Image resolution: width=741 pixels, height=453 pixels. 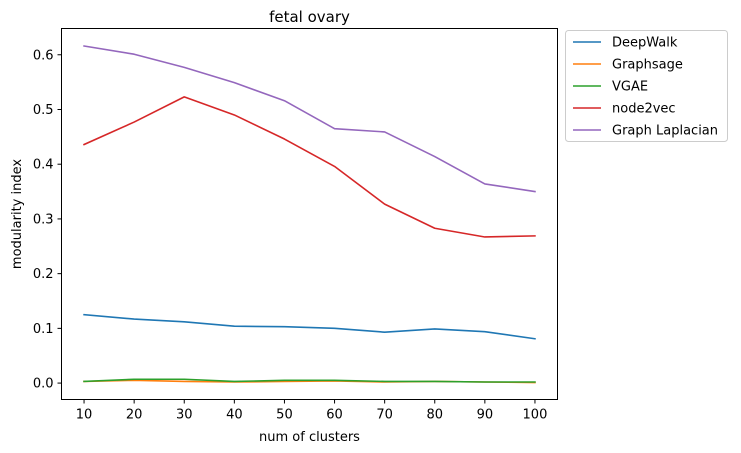 I want to click on legend-label-graph-laplacian: Graph Laplacian, so click(x=665, y=131).